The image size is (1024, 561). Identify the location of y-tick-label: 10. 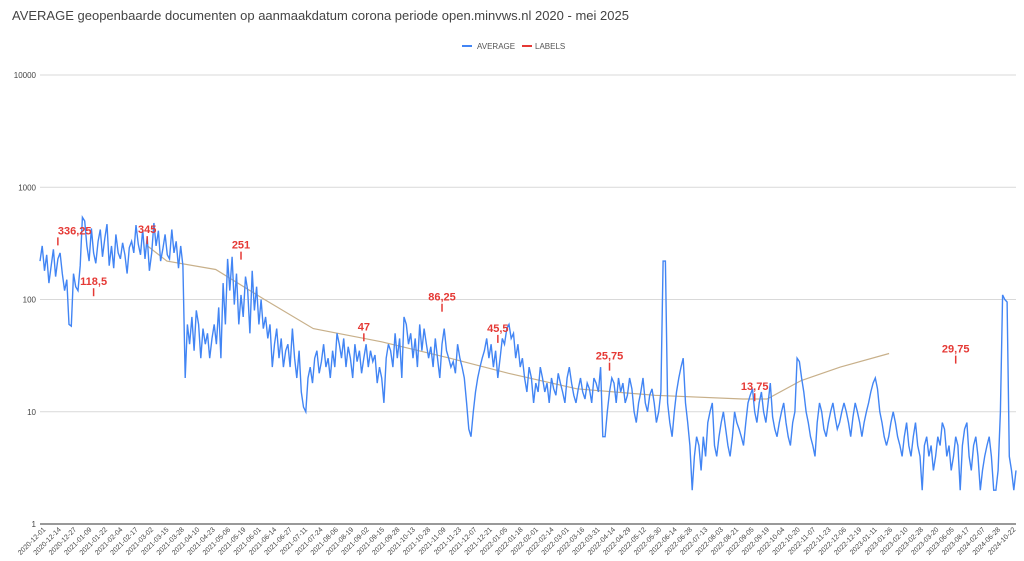
(31, 412).